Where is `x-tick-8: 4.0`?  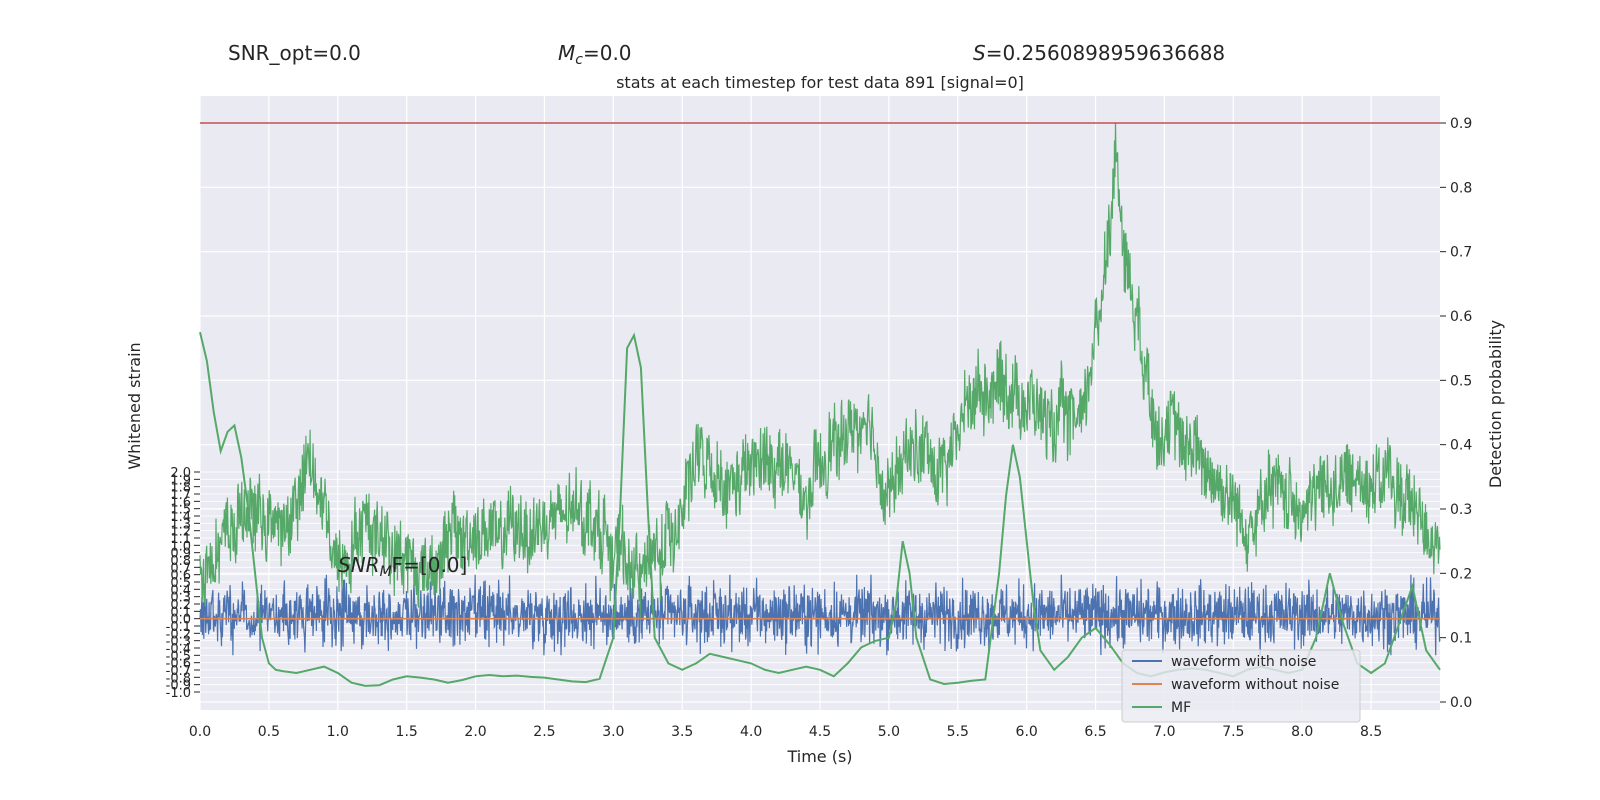
x-tick-8: 4.0 is located at coordinates (751, 732).